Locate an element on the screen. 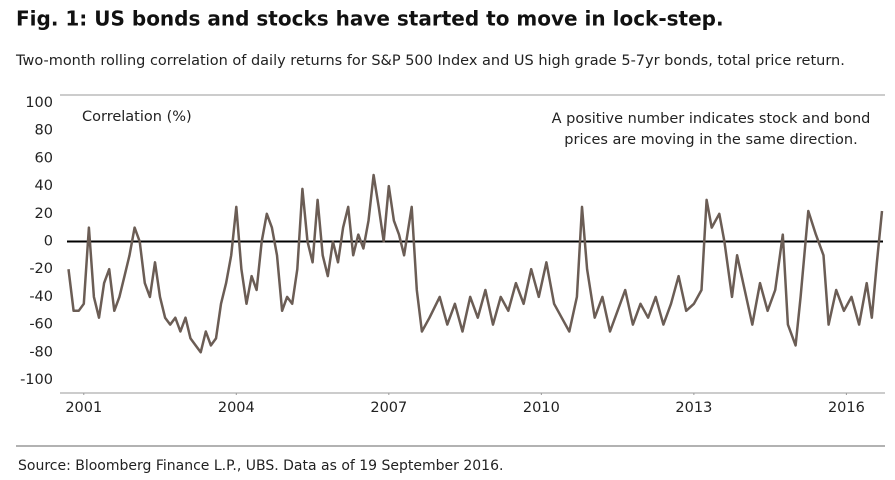  x-tick-label: 2007 is located at coordinates (388, 408).